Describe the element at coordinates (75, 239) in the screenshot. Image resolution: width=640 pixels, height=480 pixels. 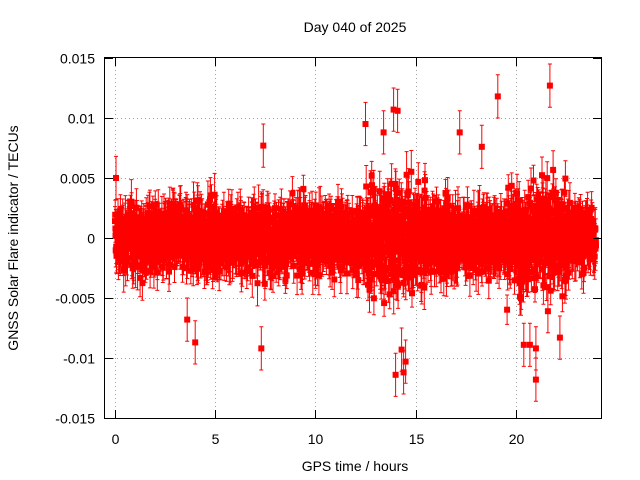
I see `y-tick-labels: -0.015 -0.01 -0.005 0 0.005 0.01 0.015` at that location.